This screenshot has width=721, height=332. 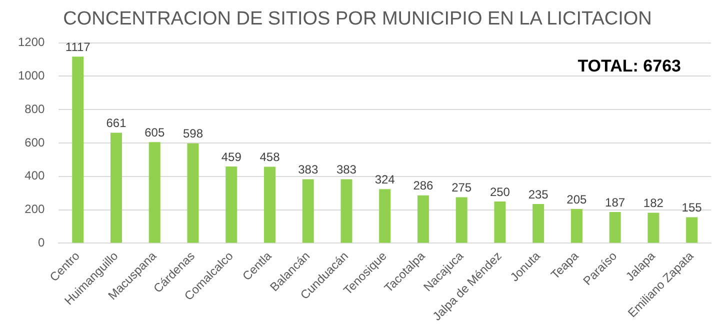 I want to click on y-tick-label: 400, so click(x=35, y=175).